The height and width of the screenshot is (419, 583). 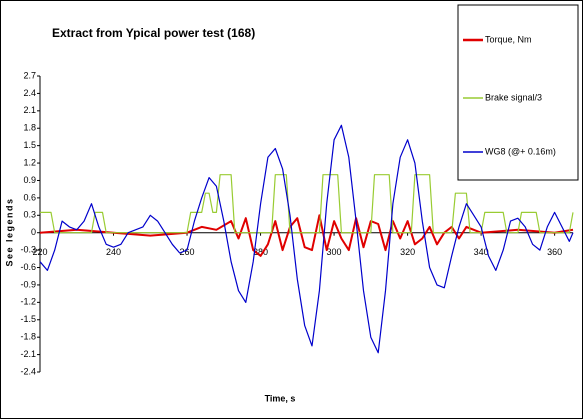 I want to click on y-tick-label: -1.5, so click(x=28, y=319).